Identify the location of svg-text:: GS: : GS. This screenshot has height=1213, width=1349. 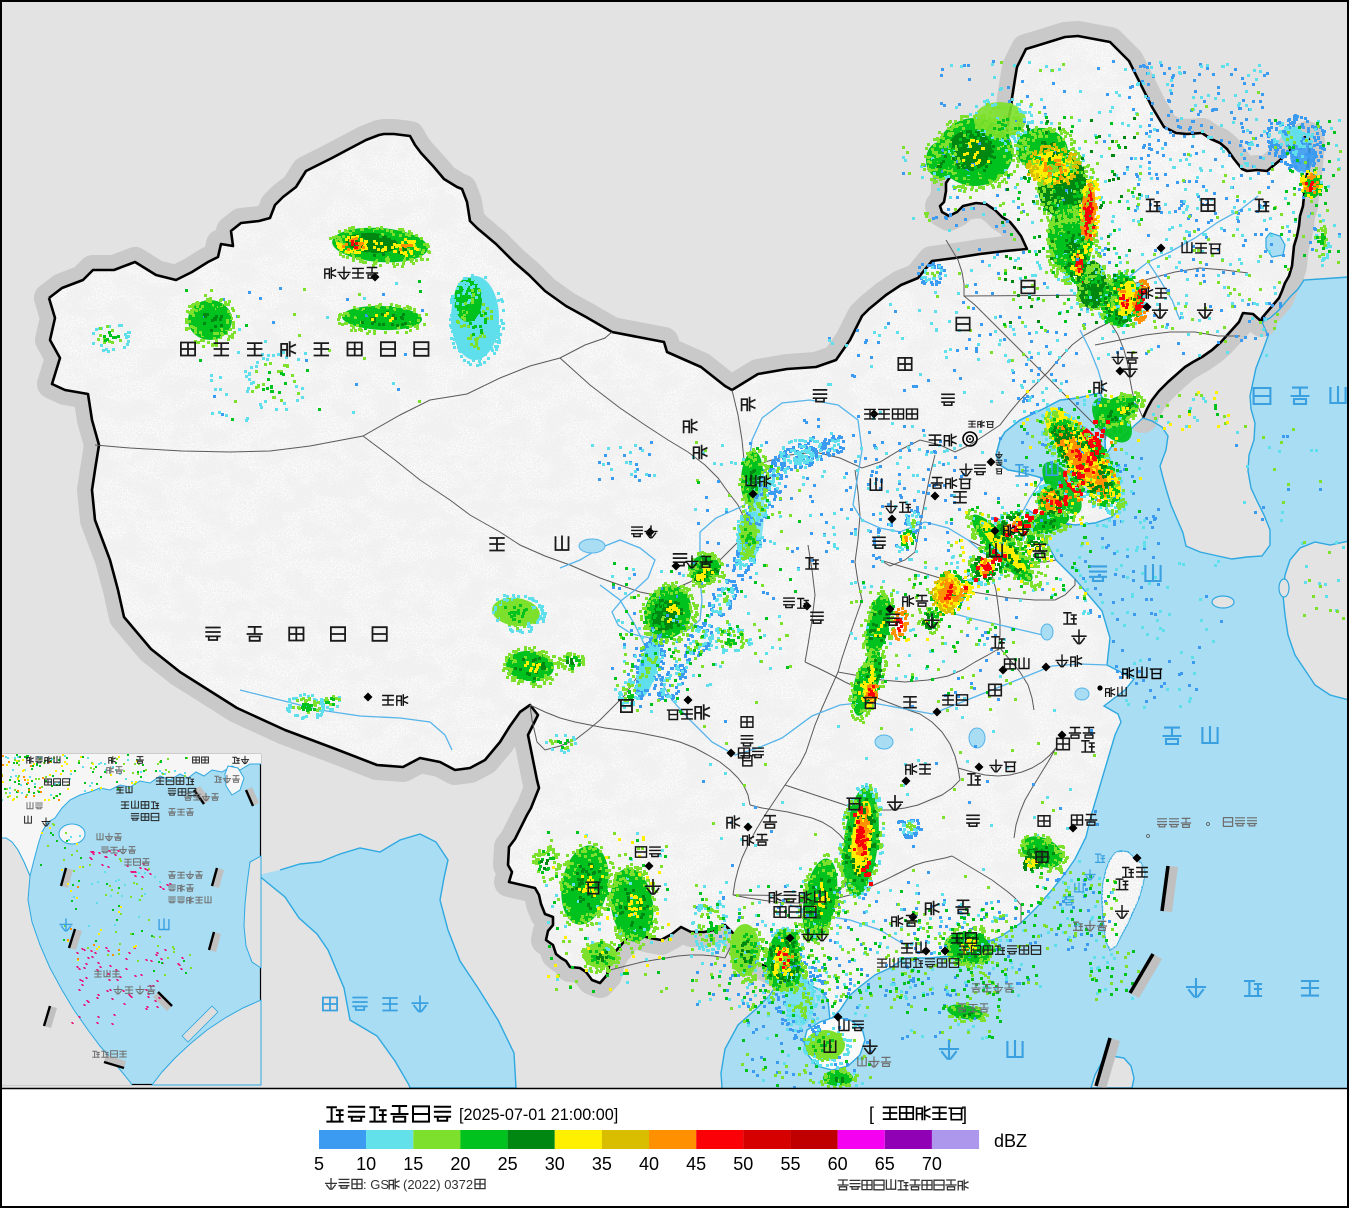
(376, 1184).